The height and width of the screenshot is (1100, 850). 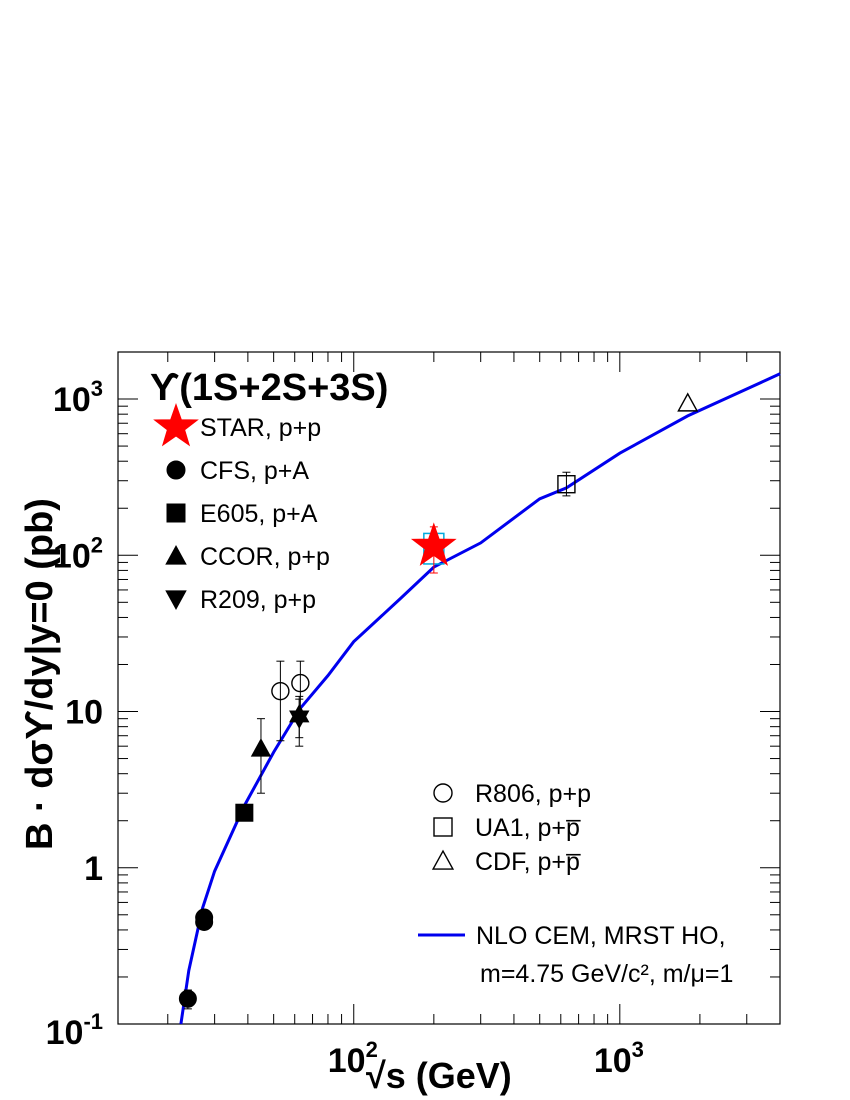 What do you see at coordinates (601, 936) in the screenshot?
I see `legend-curve-label: NLO CEM, MRST HO,` at bounding box center [601, 936].